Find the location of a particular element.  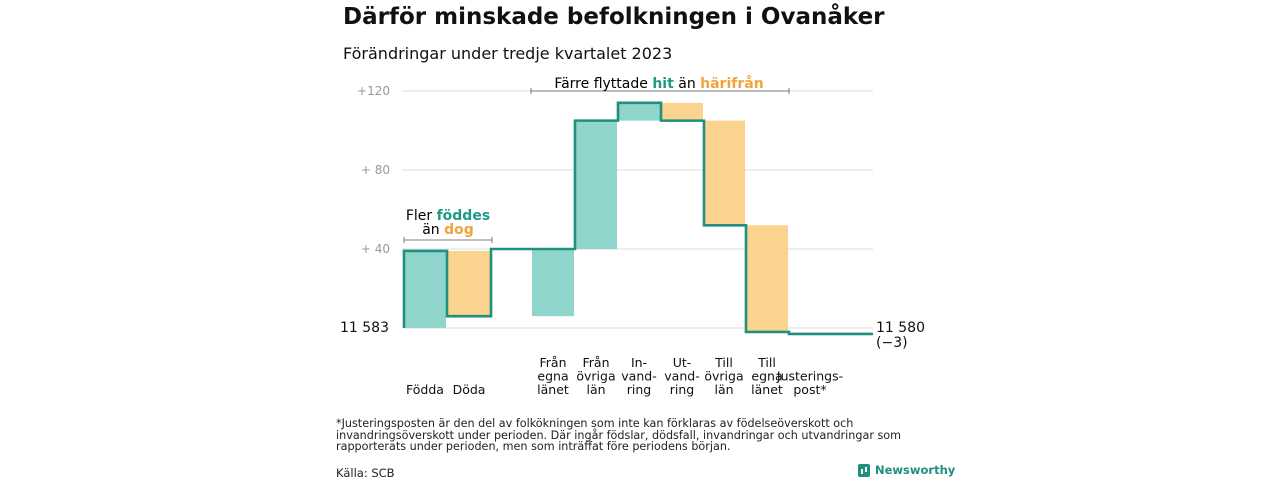

newsworthy-icon is located at coordinates (864, 470).